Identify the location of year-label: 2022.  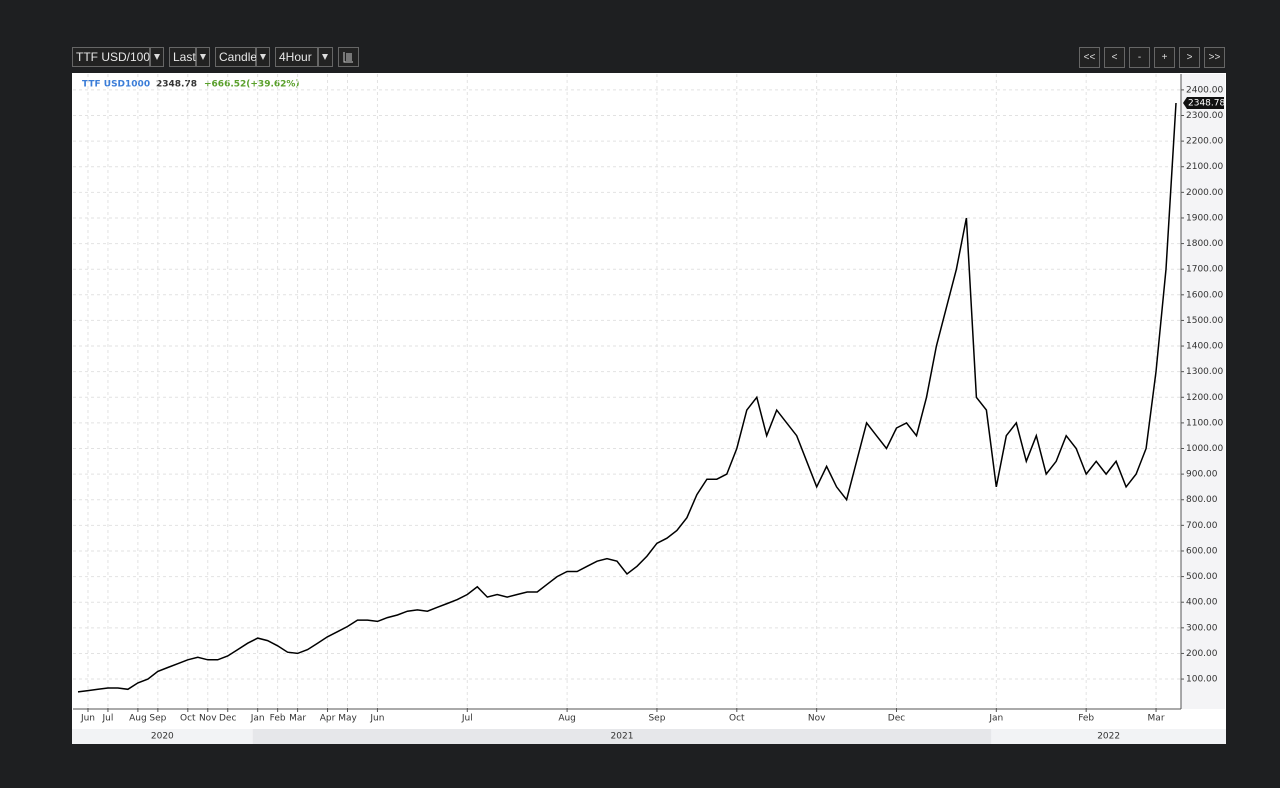
(1108, 737).